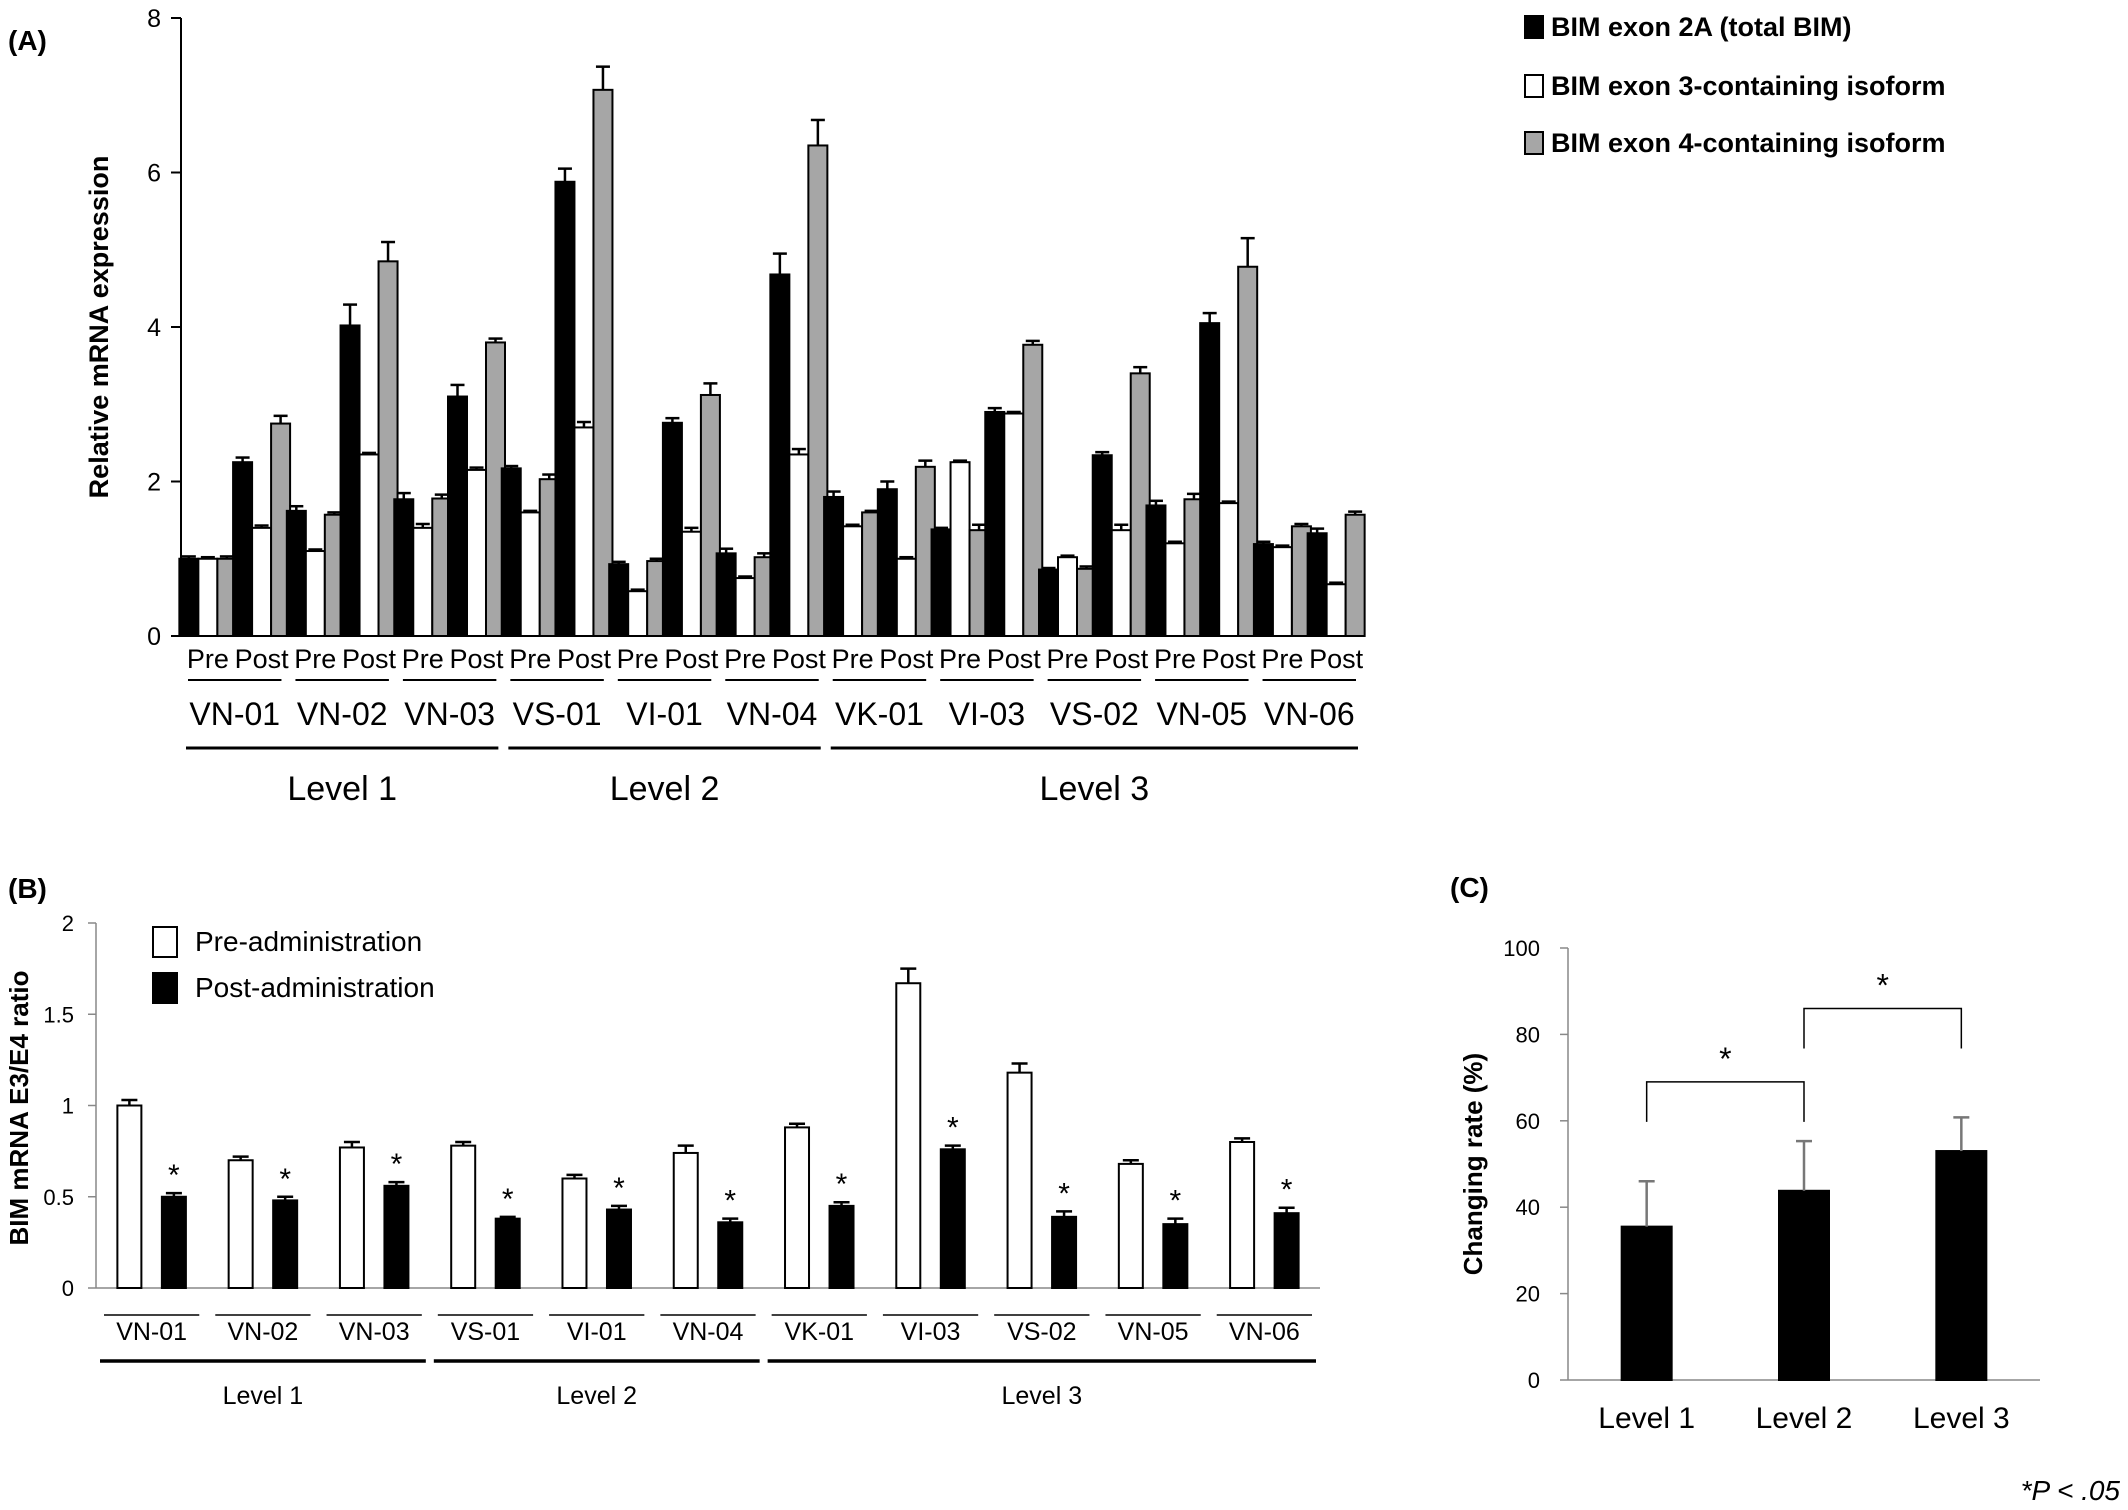 The image size is (2128, 1510). Describe the element at coordinates (726, 595) in the screenshot. I see `panel-a-bar-vn-04-pre-s1` at that location.